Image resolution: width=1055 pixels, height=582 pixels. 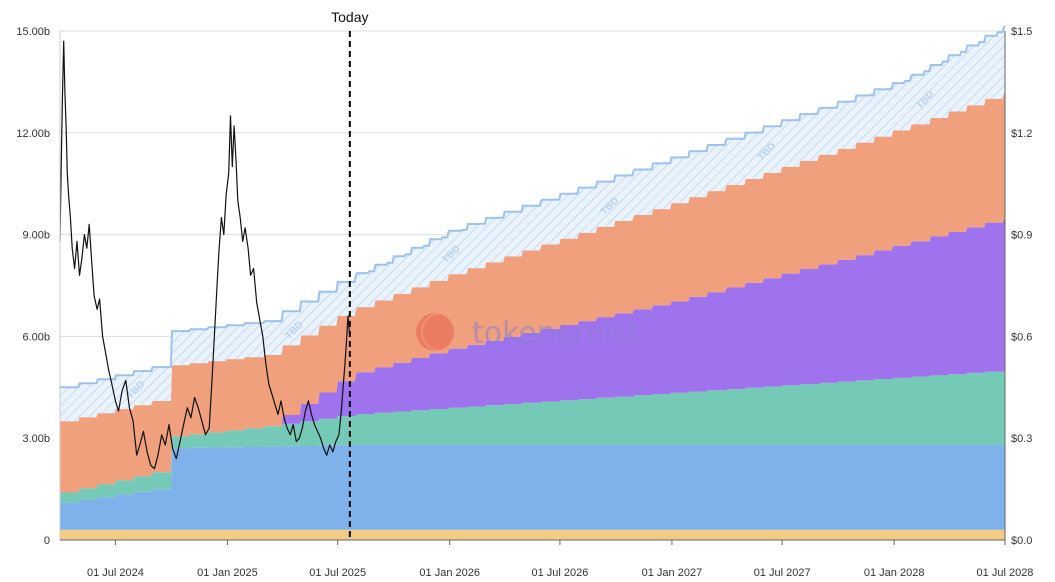 What do you see at coordinates (1021, 134) in the screenshot?
I see `y-right-tick-label: $1.2` at bounding box center [1021, 134].